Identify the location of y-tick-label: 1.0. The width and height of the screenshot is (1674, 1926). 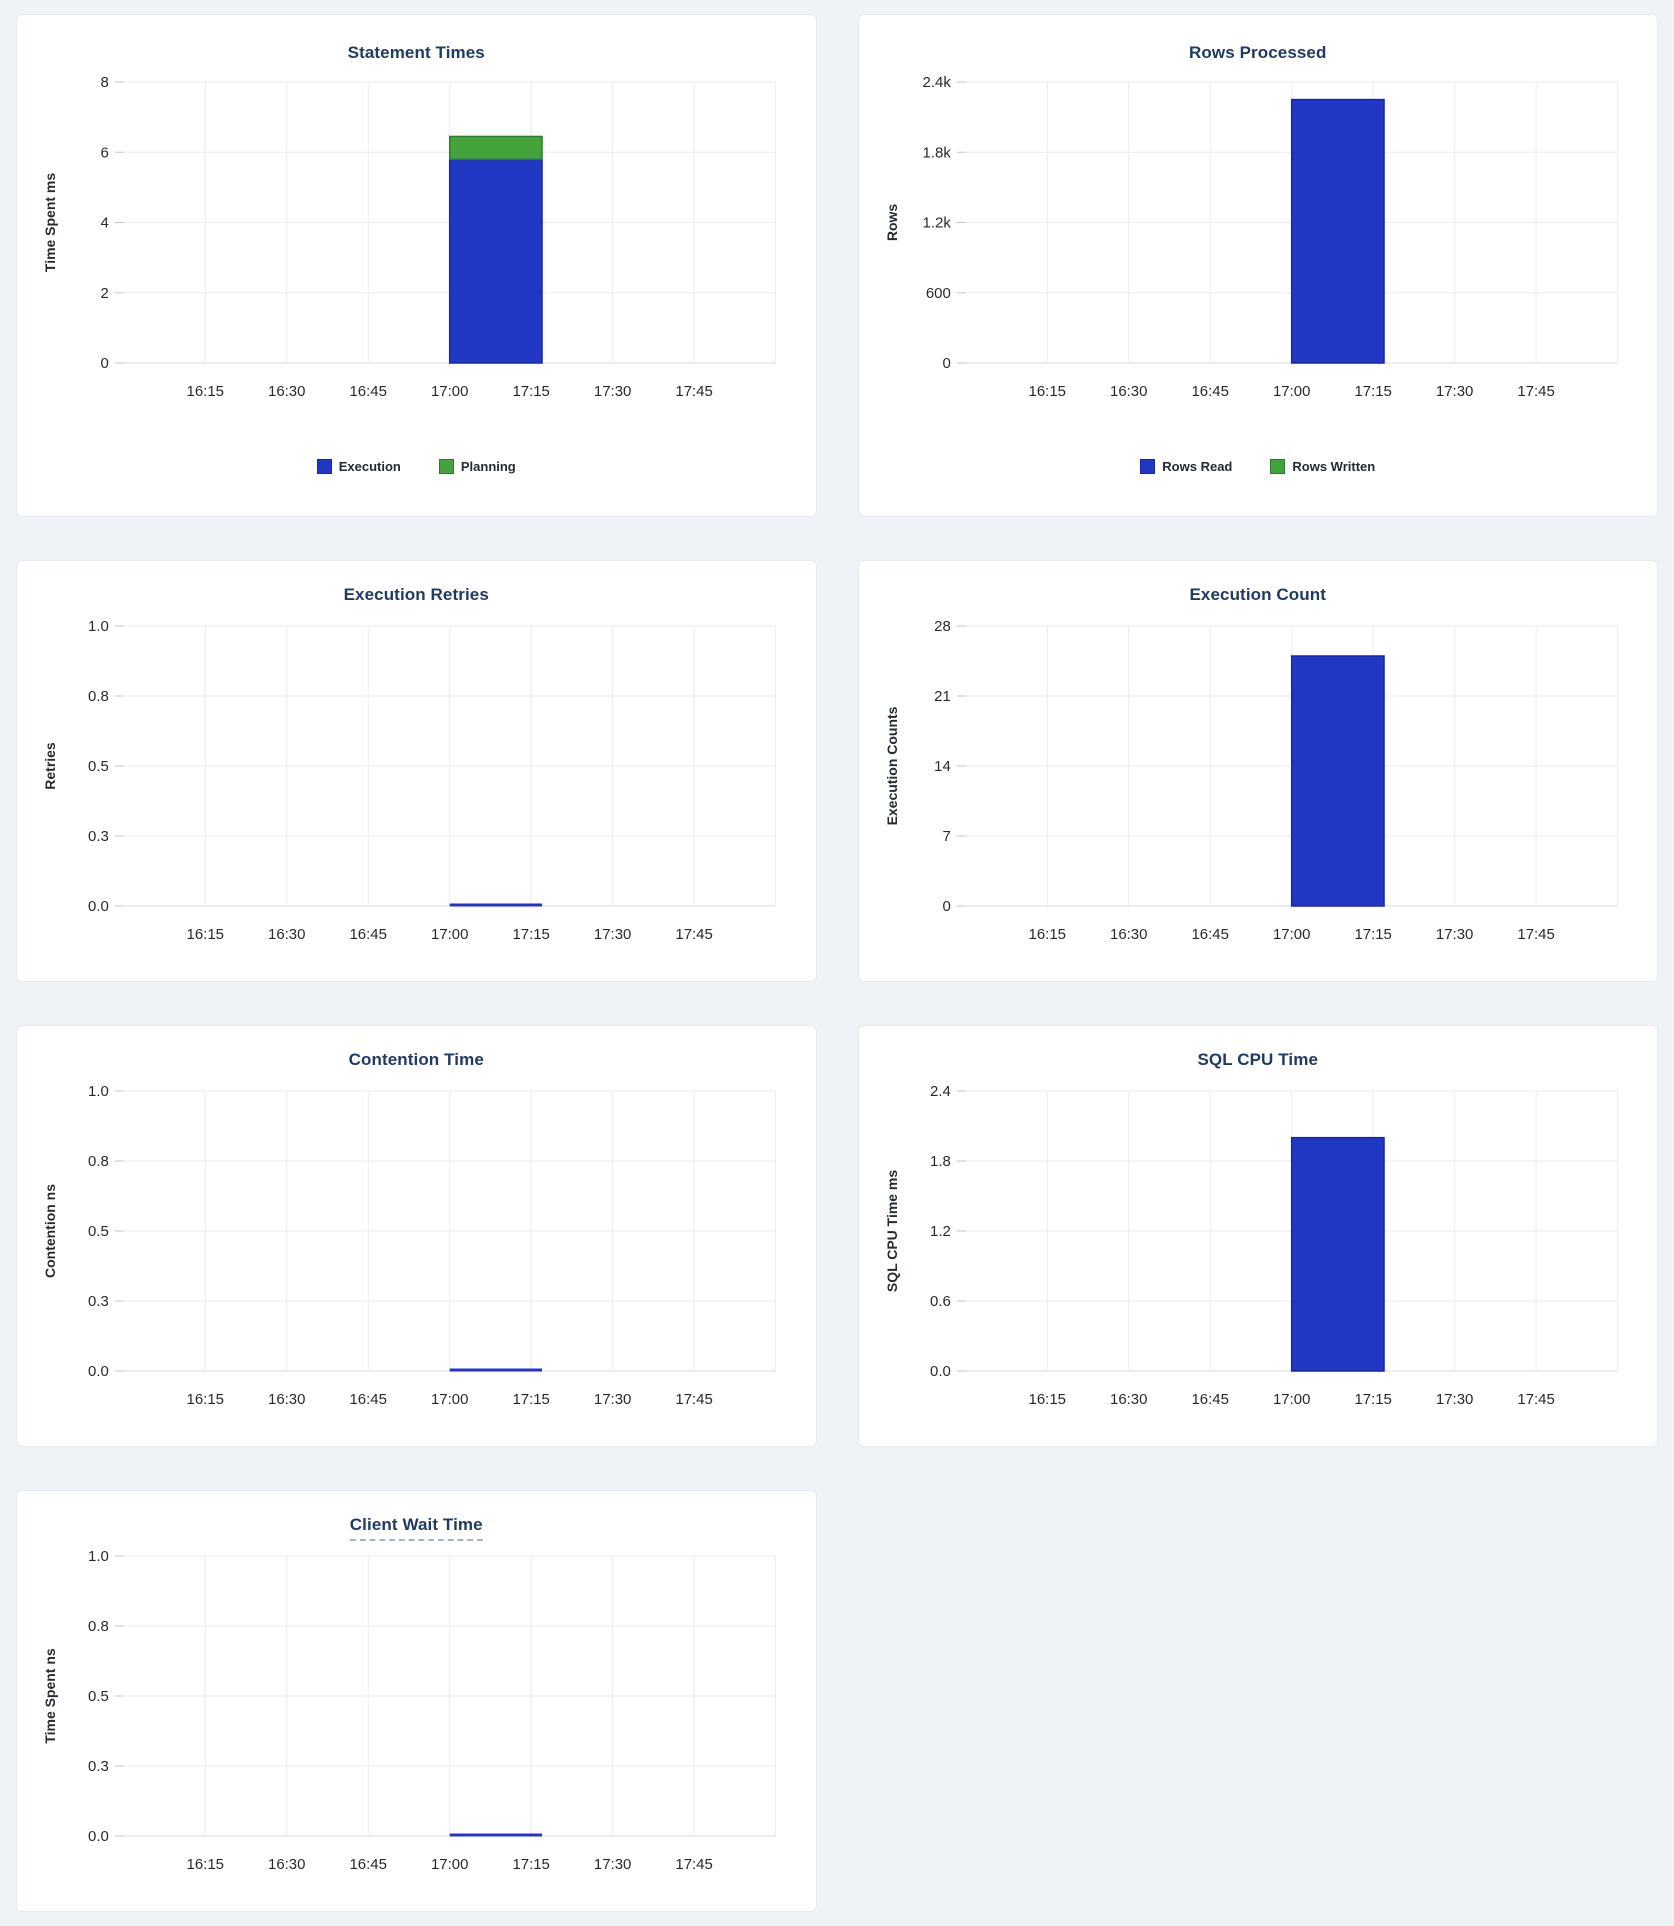
(98, 1091).